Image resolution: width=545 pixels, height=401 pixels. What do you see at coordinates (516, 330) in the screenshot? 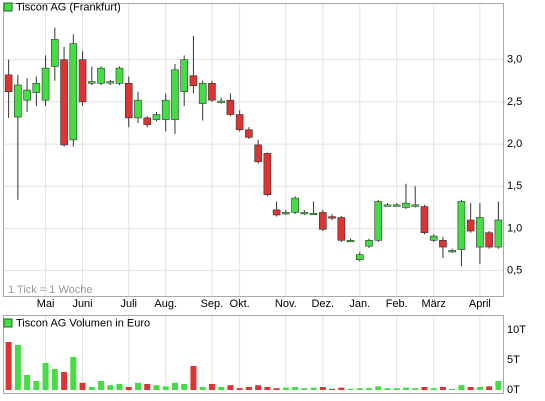
I see `y-tick-label: 10T` at bounding box center [516, 330].